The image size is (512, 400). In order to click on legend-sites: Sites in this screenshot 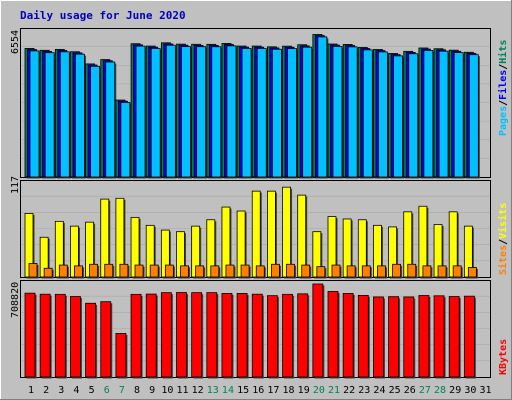, I will do `click(503, 260)`.